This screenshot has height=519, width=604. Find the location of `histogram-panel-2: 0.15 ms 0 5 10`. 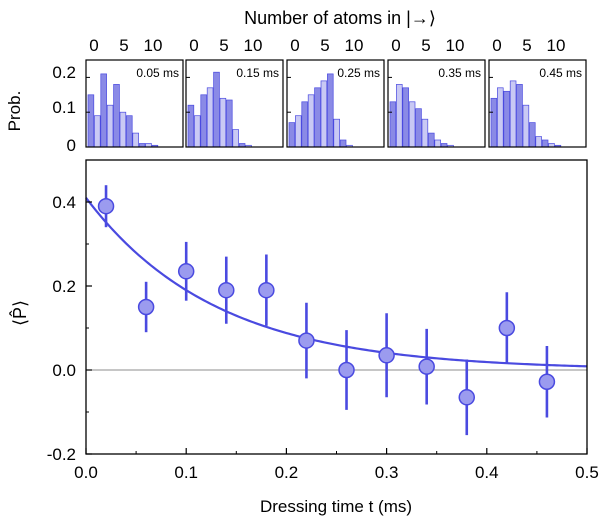

histogram-panel-2: 0.15 ms 0 5 10 is located at coordinates (234, 92).